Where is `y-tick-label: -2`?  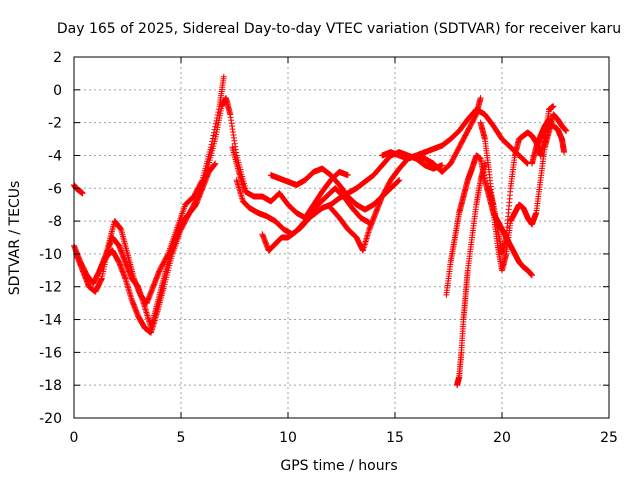
y-tick-label: -2 is located at coordinates (55, 124).